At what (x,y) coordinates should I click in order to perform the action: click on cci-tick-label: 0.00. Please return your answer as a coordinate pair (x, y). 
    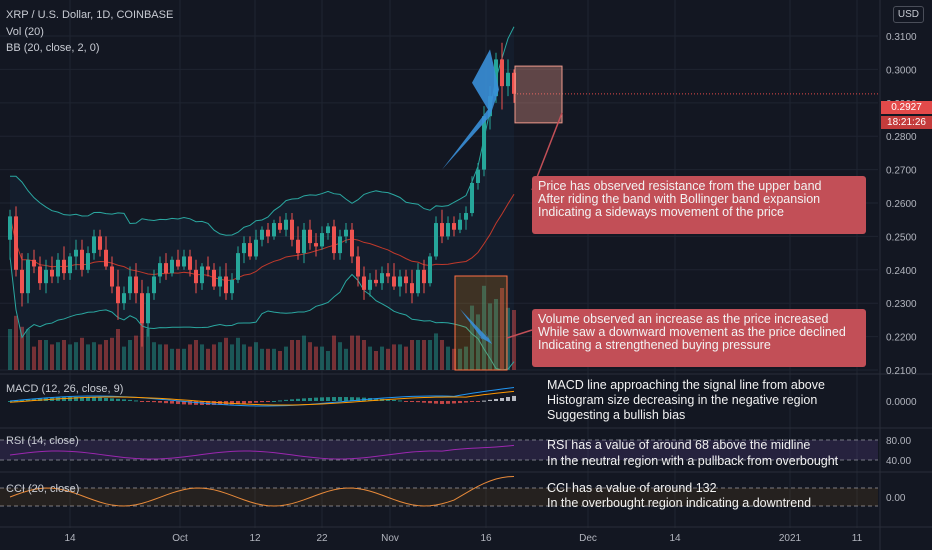
    Looking at the image, I should click on (896, 498).